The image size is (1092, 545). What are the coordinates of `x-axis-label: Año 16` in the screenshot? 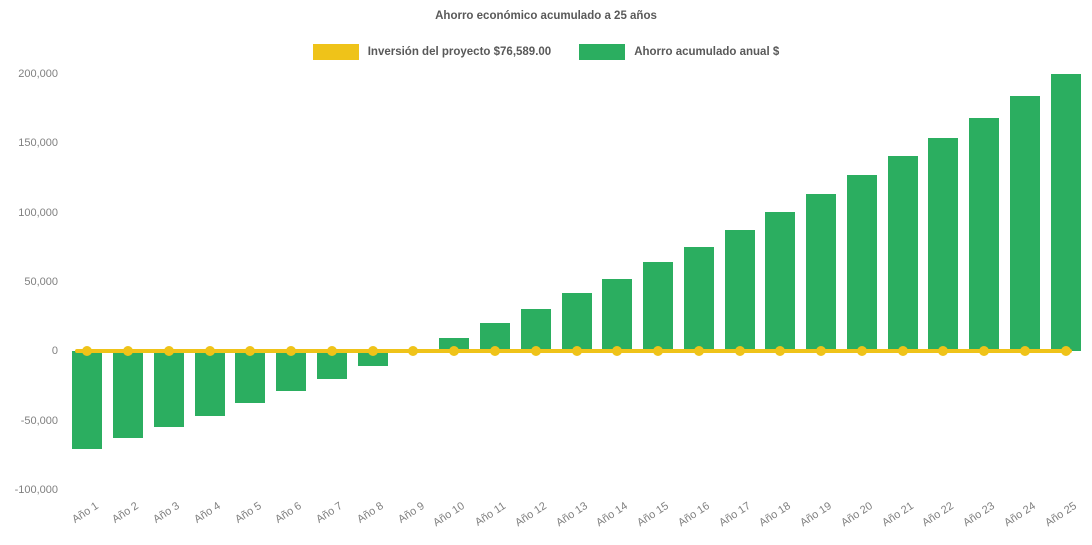 It's located at (693, 515).